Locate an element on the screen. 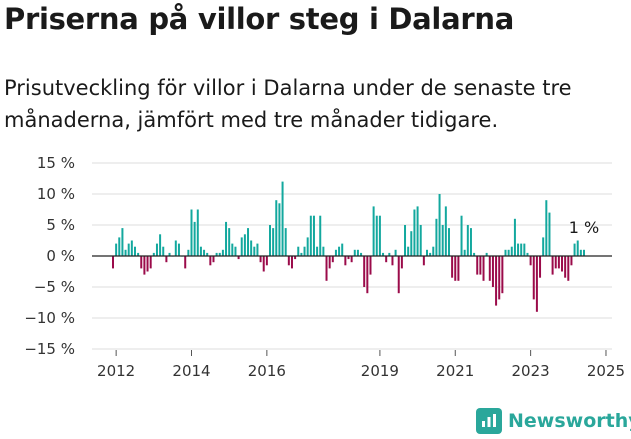  y-tick-label: −15 % is located at coordinates (49, 349).